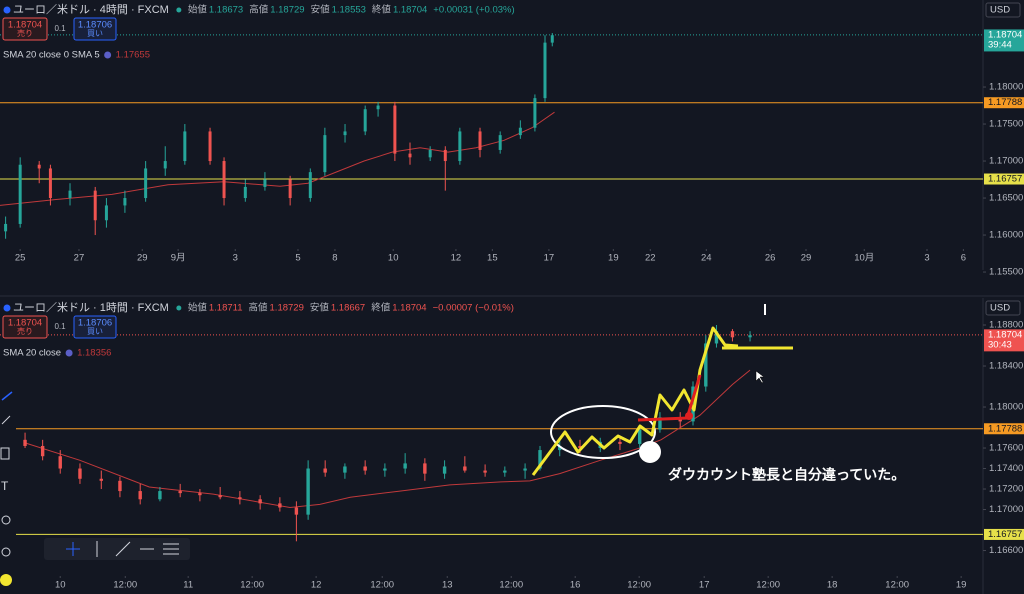 Image resolution: width=1024 pixels, height=594 pixels. Describe the element at coordinates (91, 9) in the screenshot. I see `symbol: ユーロ／米ドル · 4時間 · FXCM` at that location.